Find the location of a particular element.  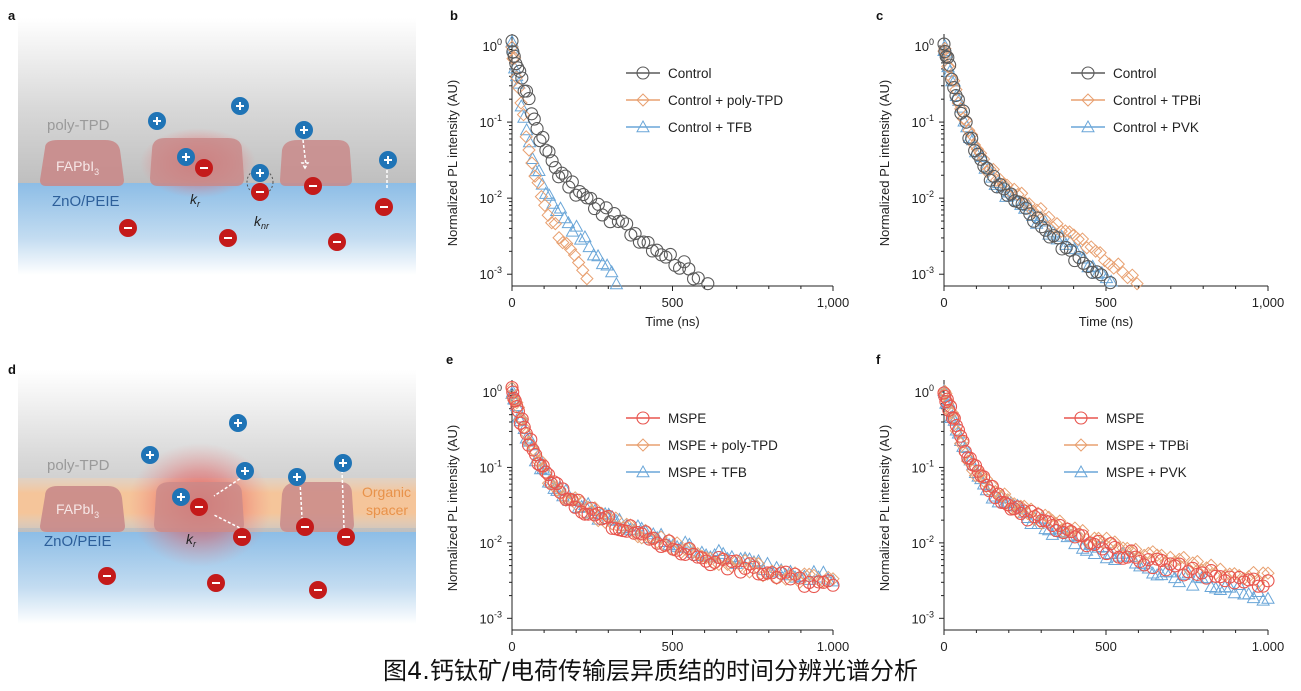

electrons is located at coordinates (256, 205).